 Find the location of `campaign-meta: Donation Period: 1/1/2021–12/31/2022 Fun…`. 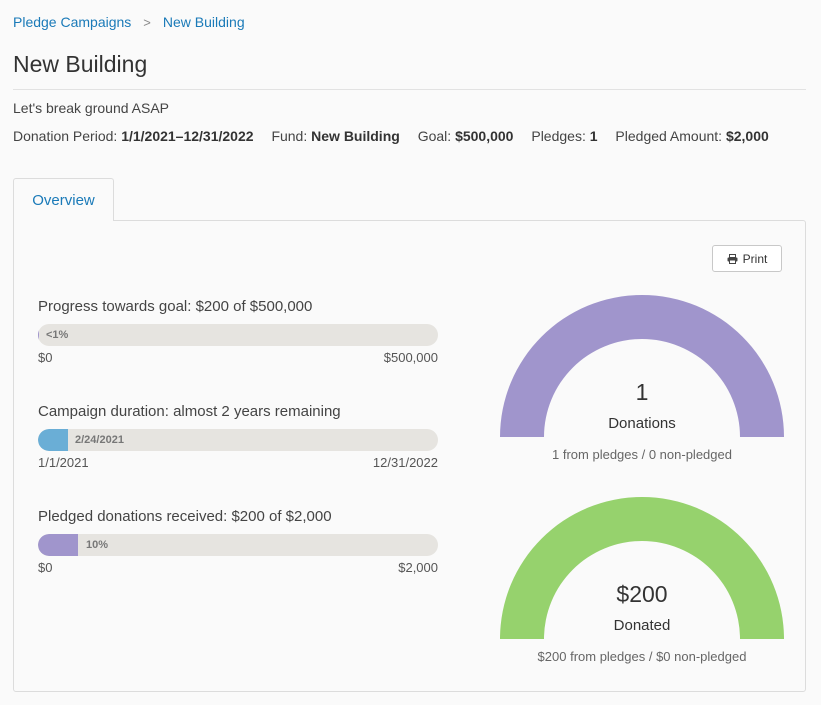

campaign-meta: Donation Period: 1/1/2021–12/31/2022 Fun… is located at coordinates (398, 136).